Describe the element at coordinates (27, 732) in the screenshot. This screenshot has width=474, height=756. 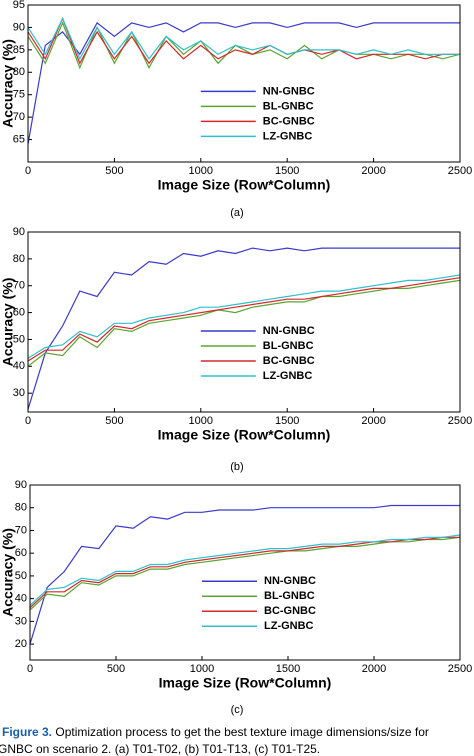
I see `caption-label: Figure 3.` at that location.